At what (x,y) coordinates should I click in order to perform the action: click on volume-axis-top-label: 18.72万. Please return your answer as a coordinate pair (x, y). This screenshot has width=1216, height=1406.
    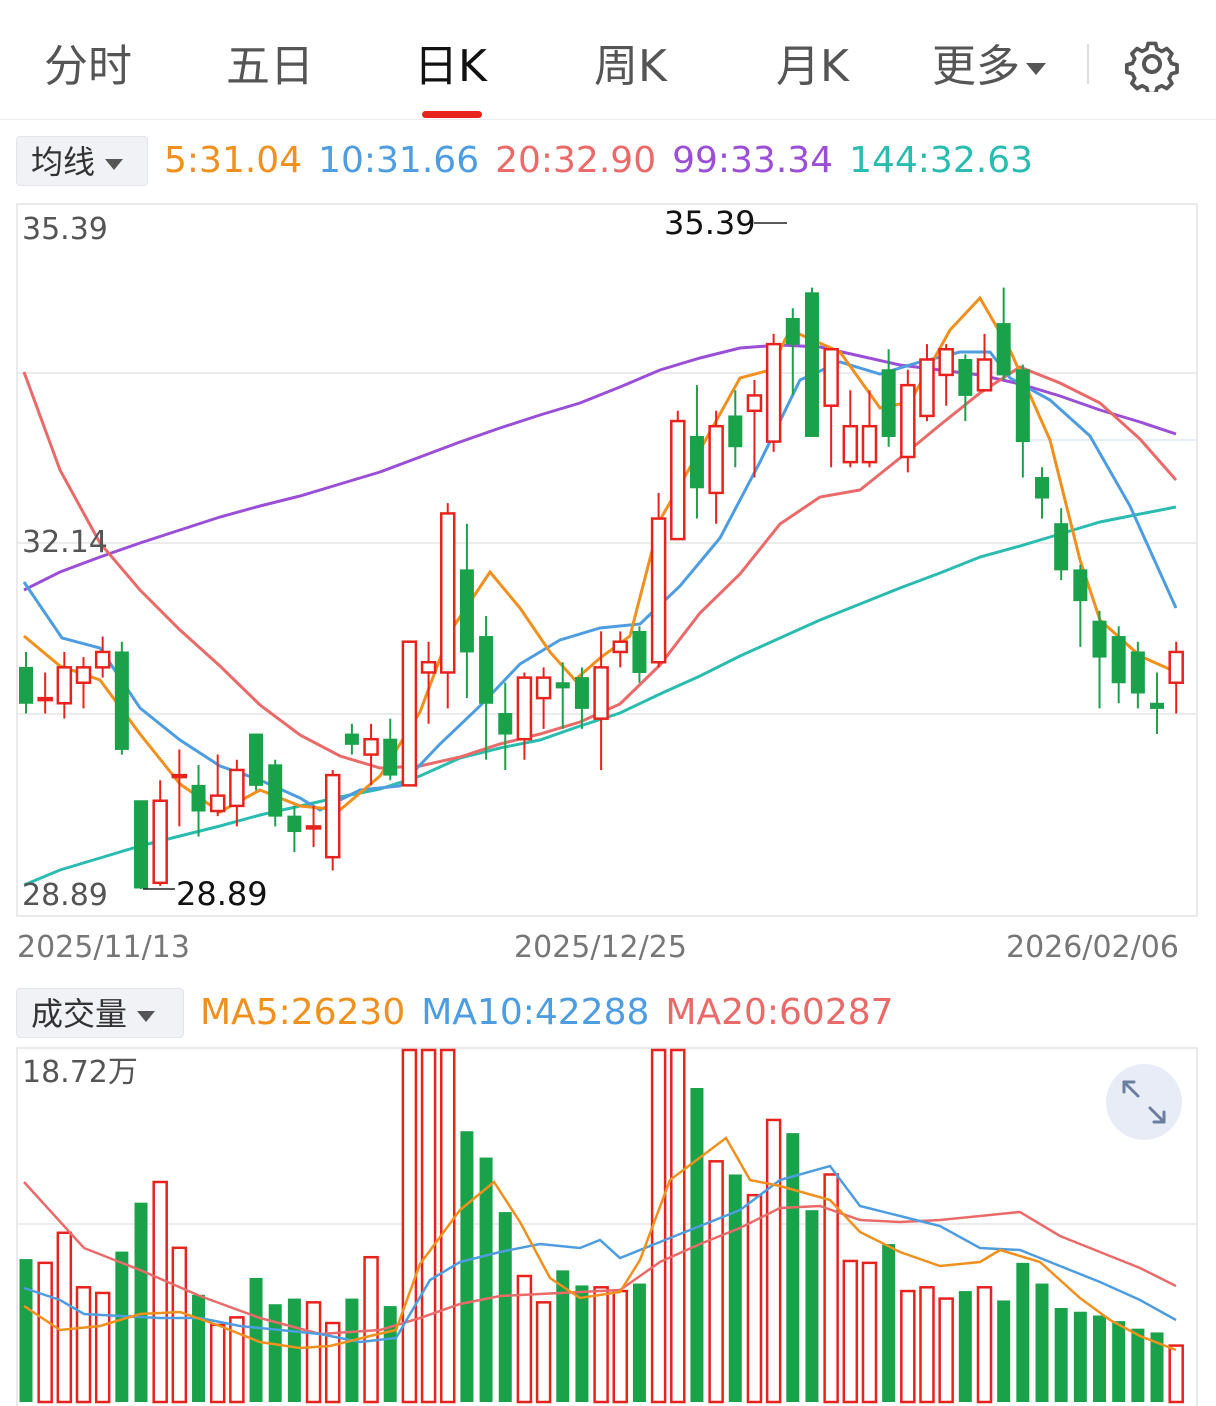
    Looking at the image, I should click on (80, 1072).